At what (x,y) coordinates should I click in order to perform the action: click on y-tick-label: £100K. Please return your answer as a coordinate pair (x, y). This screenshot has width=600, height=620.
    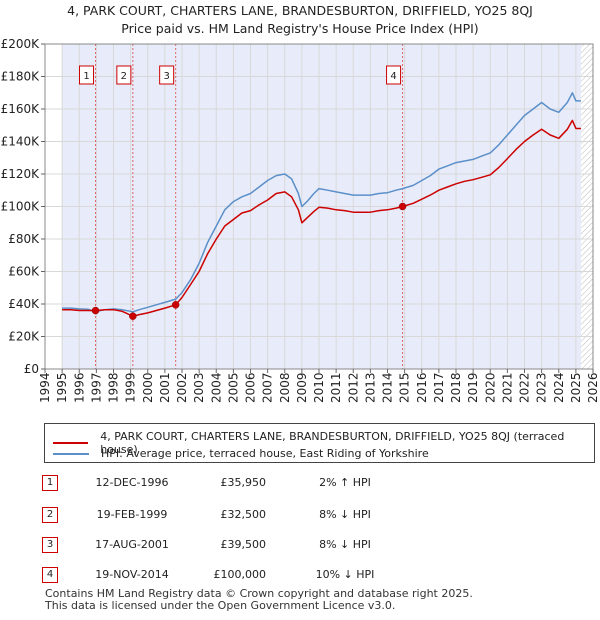
    Looking at the image, I should click on (21, 207).